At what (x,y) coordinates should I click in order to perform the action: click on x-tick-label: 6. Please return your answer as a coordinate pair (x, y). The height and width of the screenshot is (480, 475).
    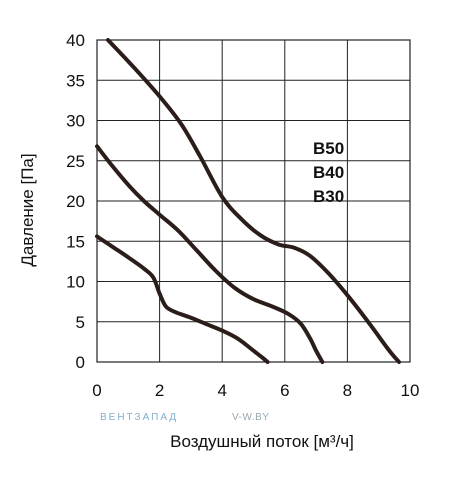
    Looking at the image, I should click on (284, 390).